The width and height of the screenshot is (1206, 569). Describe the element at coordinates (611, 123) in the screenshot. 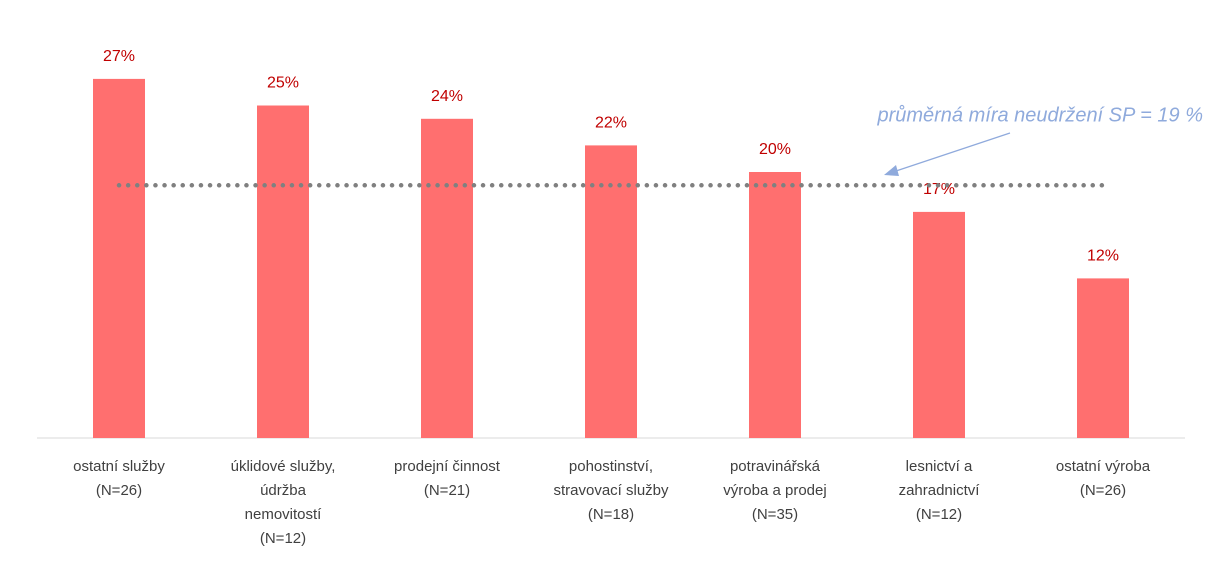

I see `value-label: 22%` at that location.